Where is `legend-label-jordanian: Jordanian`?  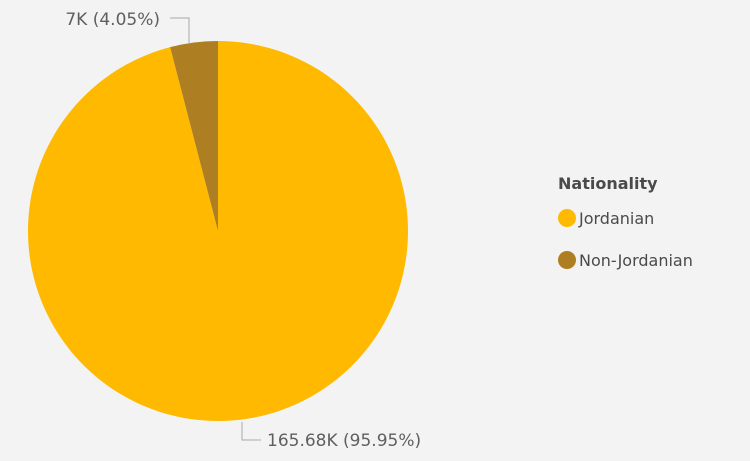
legend-label-jordanian: Jordanian is located at coordinates (617, 218).